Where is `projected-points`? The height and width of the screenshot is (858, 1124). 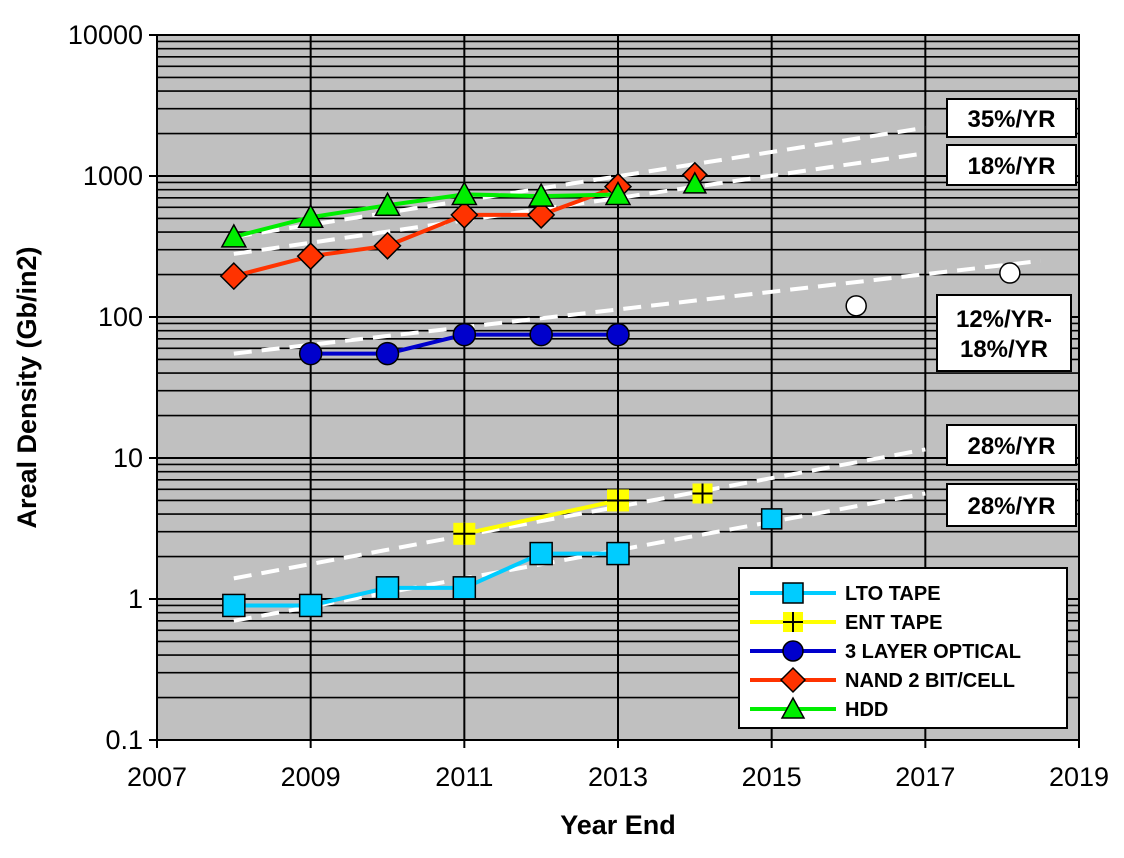 projected-points is located at coordinates (851, 345).